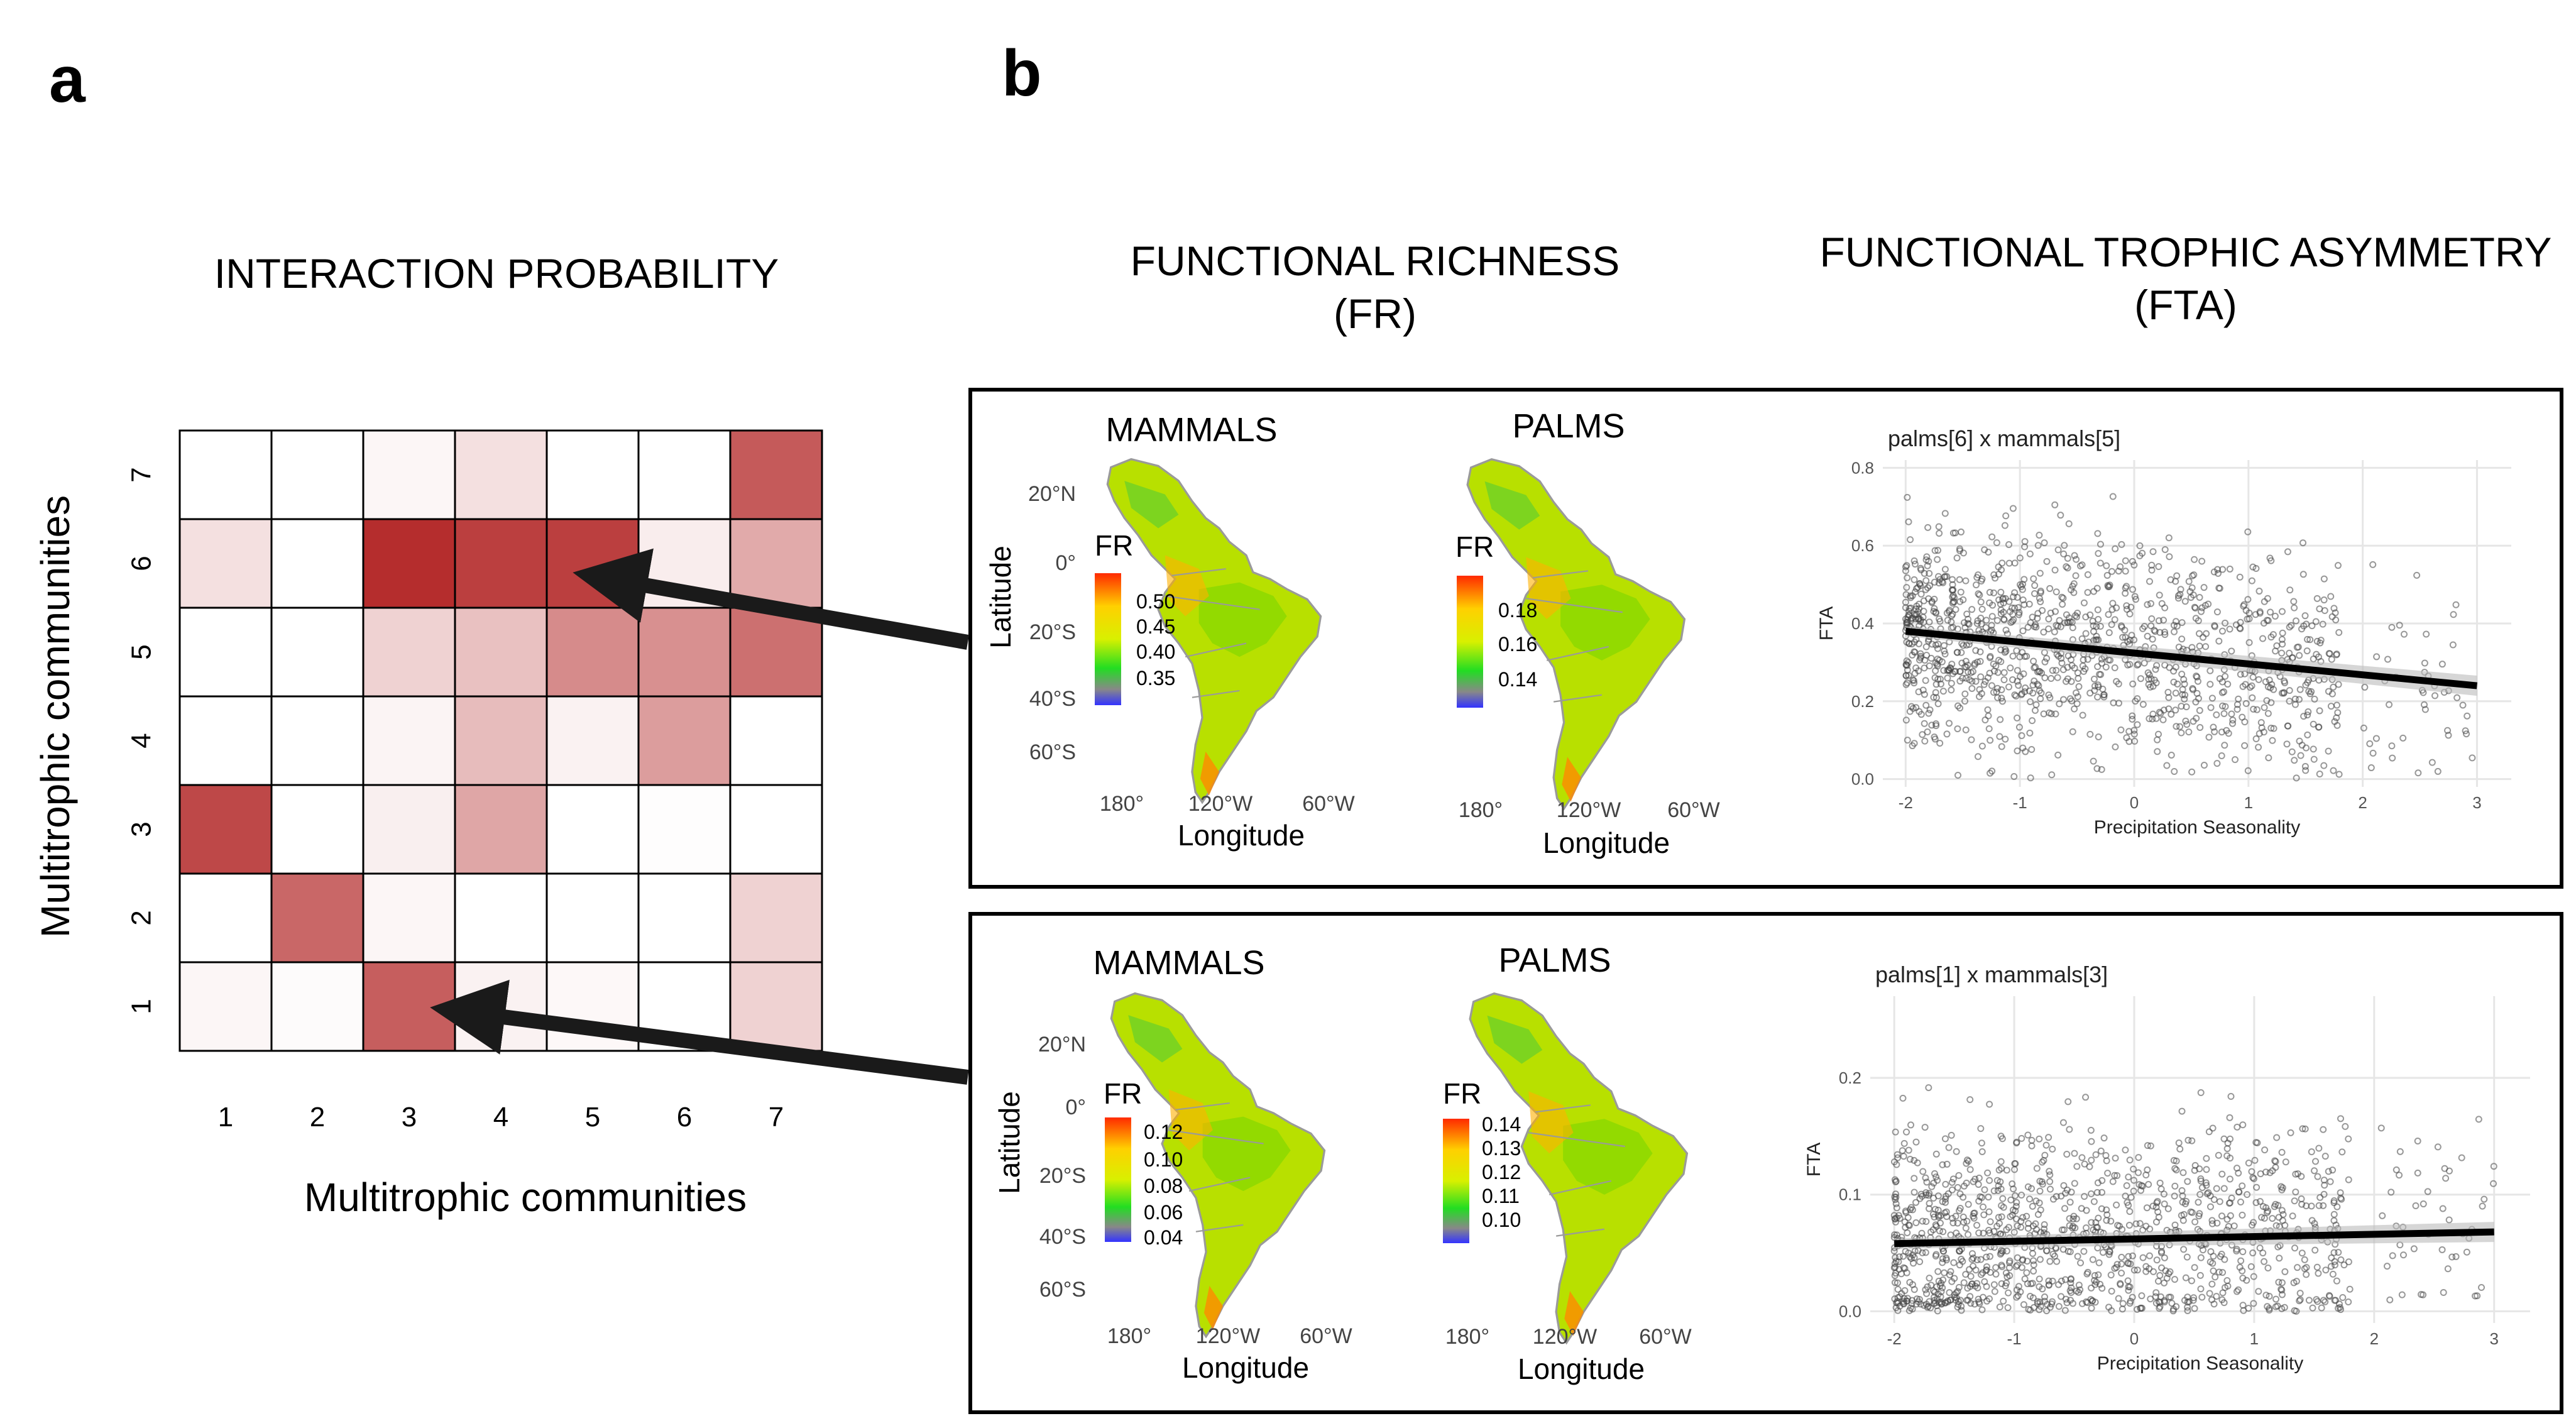 This screenshot has height=1416, width=2576. I want to click on row-1-mammals-label: MAMMALS, so click(1191, 430).